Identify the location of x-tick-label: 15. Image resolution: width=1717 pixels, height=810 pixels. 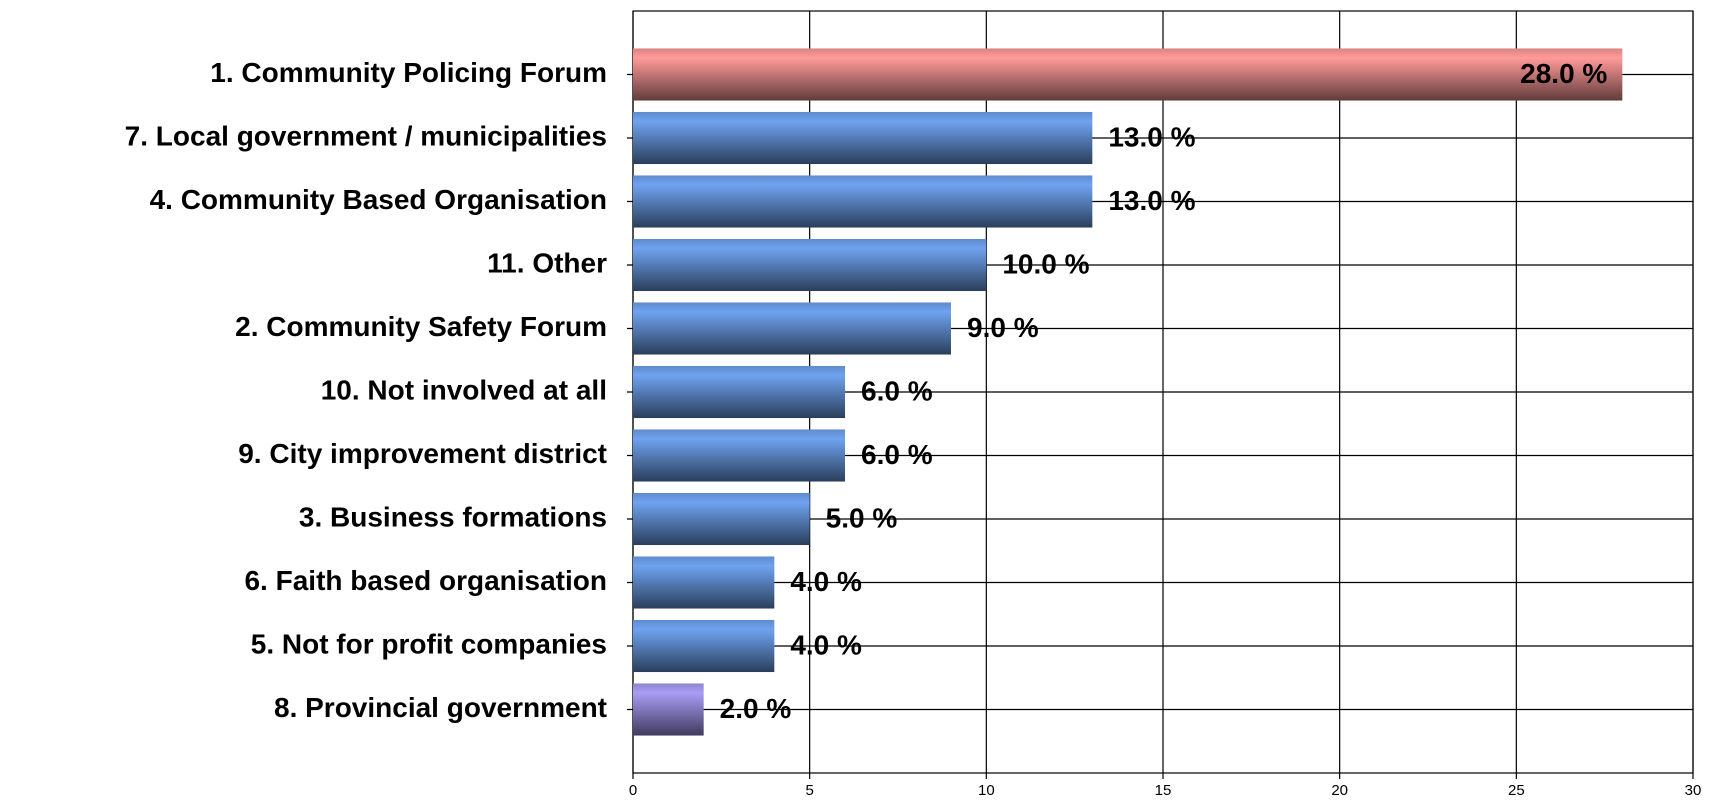
(1163, 790).